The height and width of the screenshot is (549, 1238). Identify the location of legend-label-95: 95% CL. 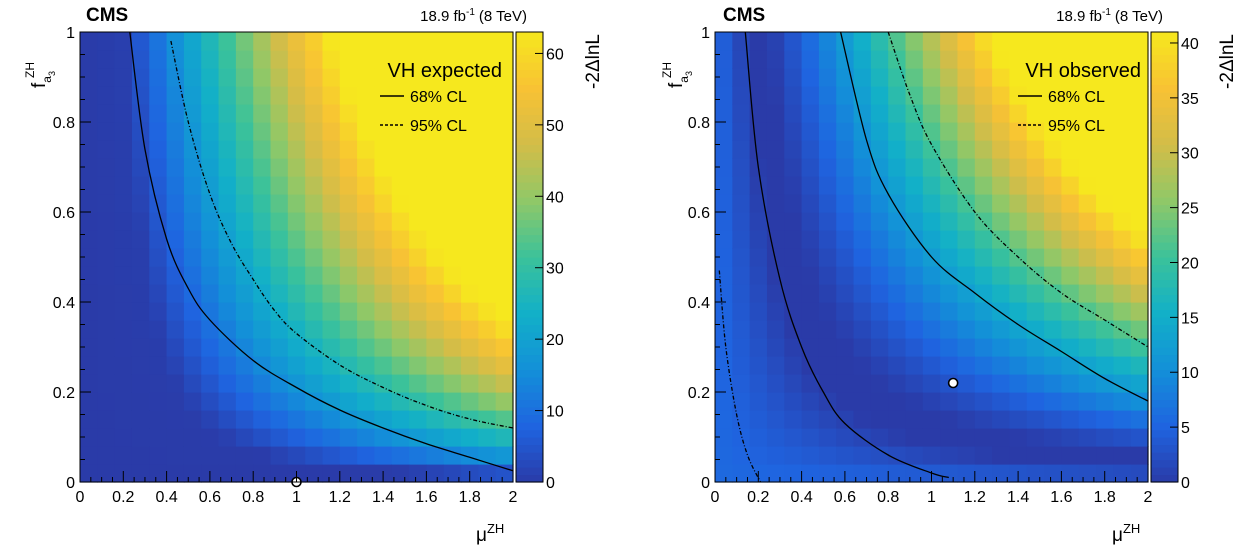
(438, 126).